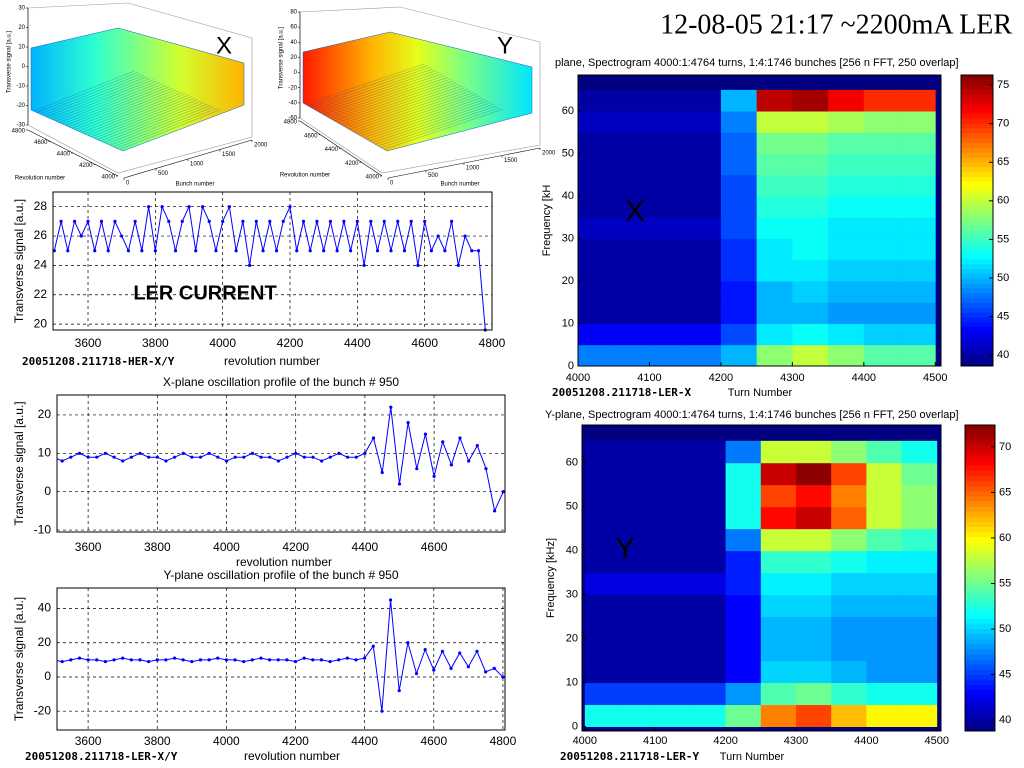 This screenshot has height=768, width=1024. Describe the element at coordinates (365, 547) in the screenshot. I see `x-tick-label: 4400` at that location.